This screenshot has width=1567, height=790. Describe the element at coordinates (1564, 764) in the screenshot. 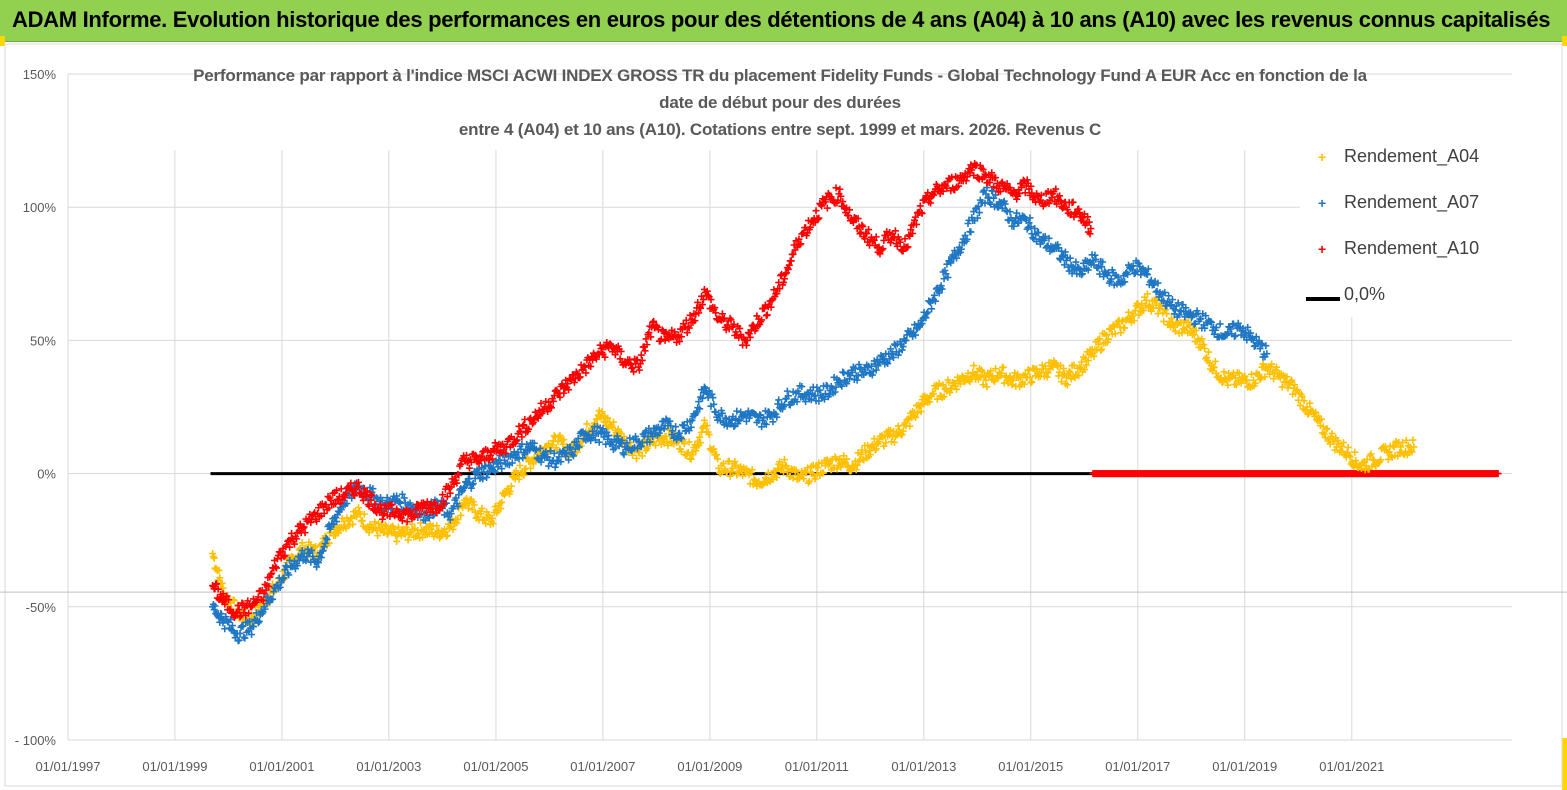

I see `corner-marker-bottom-right` at that location.